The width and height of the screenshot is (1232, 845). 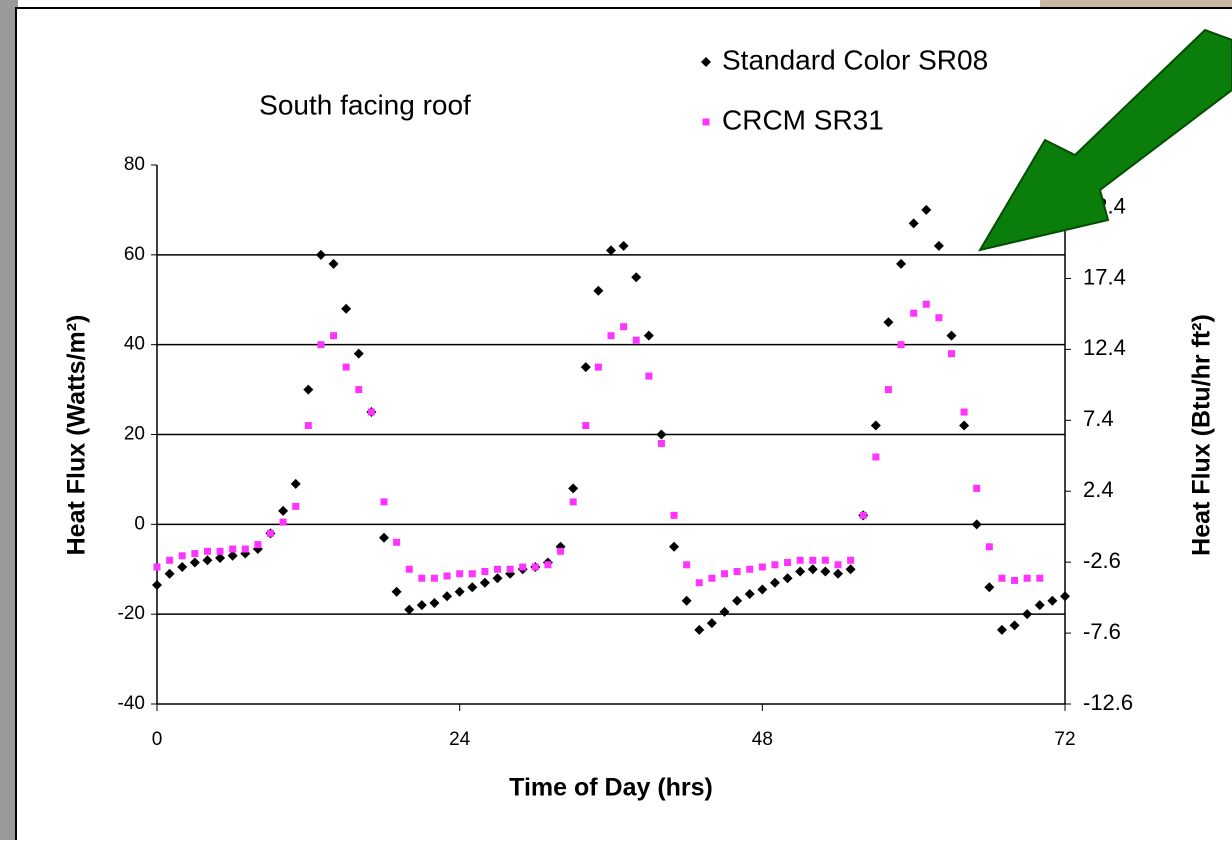 I want to click on arrow, so click(x=1104, y=140).